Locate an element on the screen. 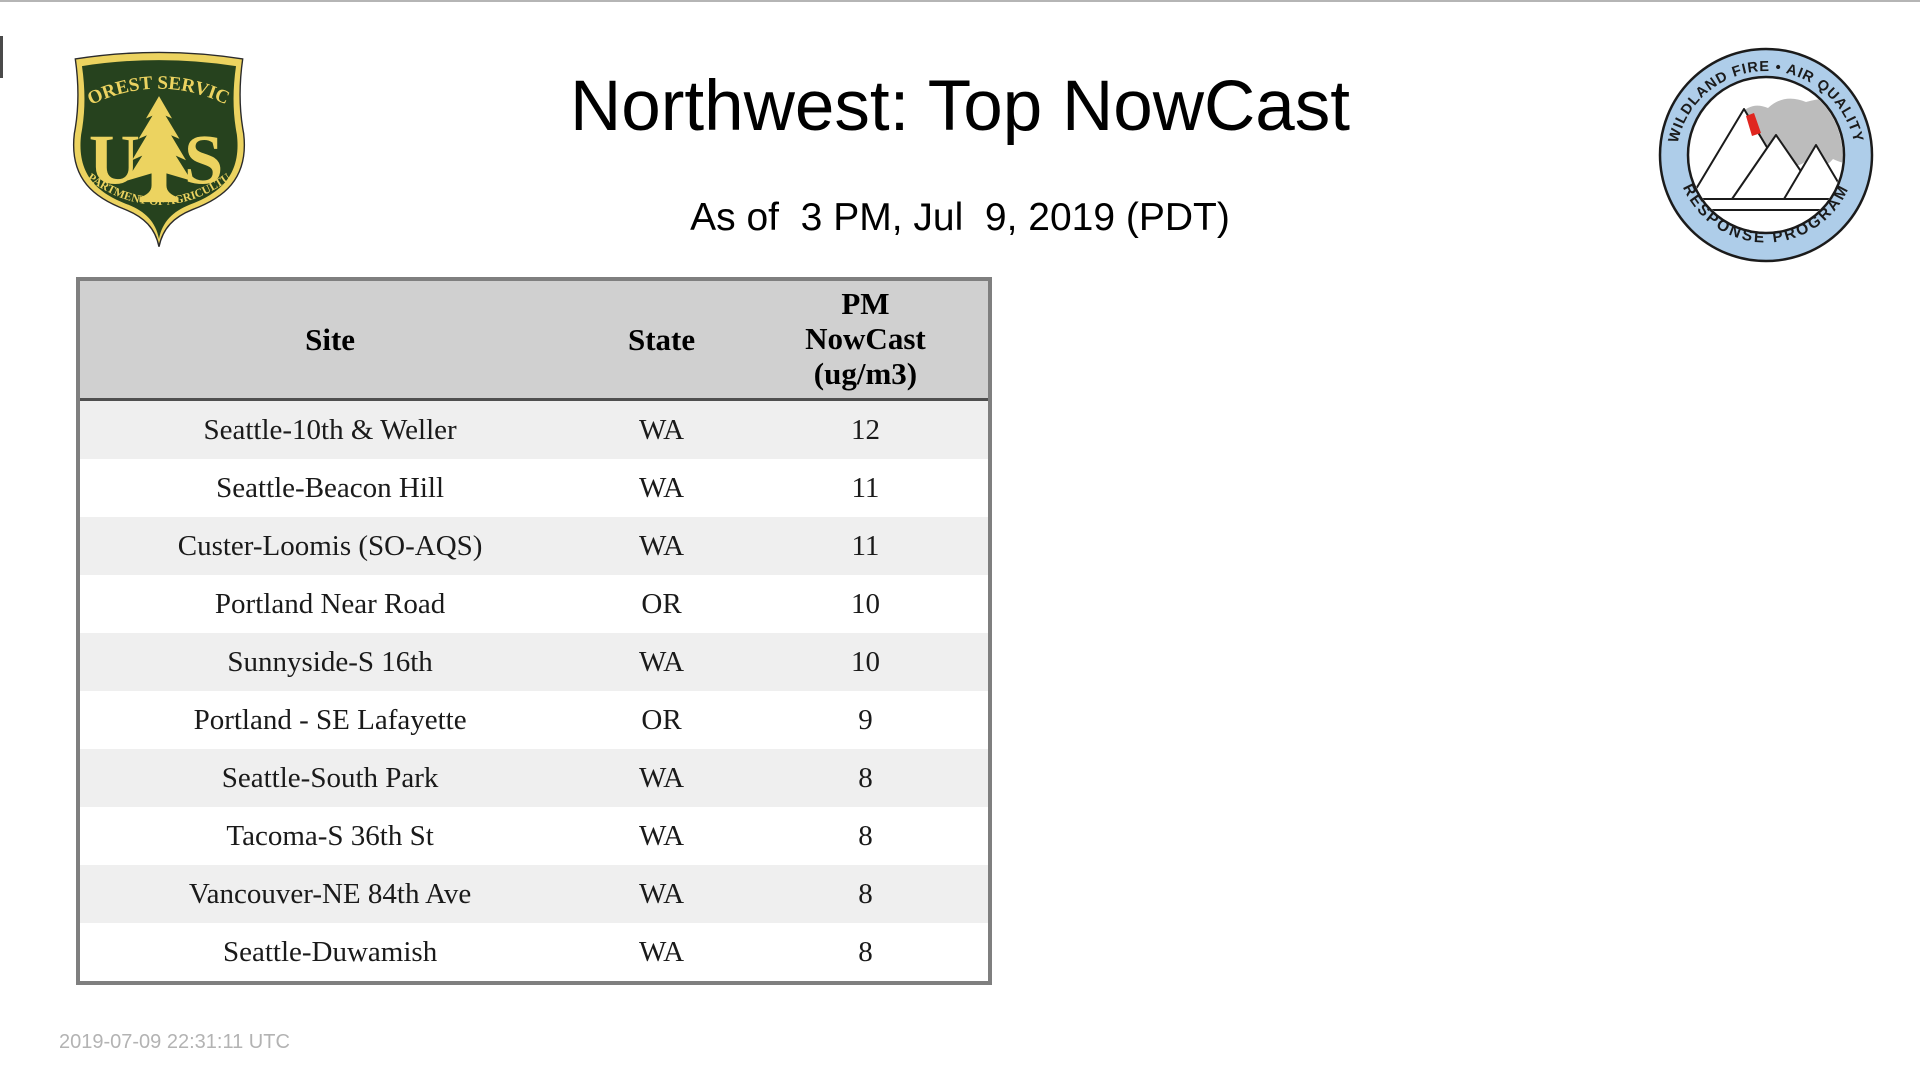 The height and width of the screenshot is (1080, 1920). site-cell: Seattle-Duwamish is located at coordinates (330, 951).